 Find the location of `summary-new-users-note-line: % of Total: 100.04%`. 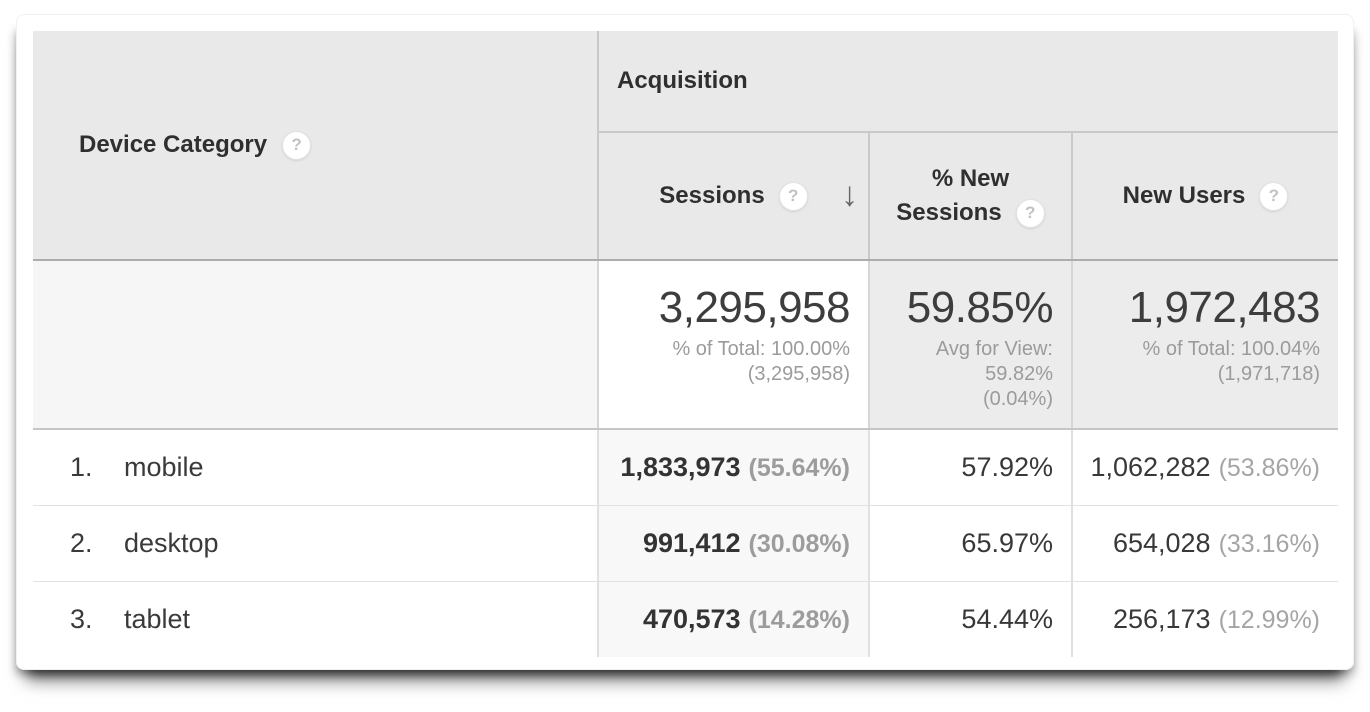

summary-new-users-note-line: % of Total: 100.04% is located at coordinates (1231, 349).